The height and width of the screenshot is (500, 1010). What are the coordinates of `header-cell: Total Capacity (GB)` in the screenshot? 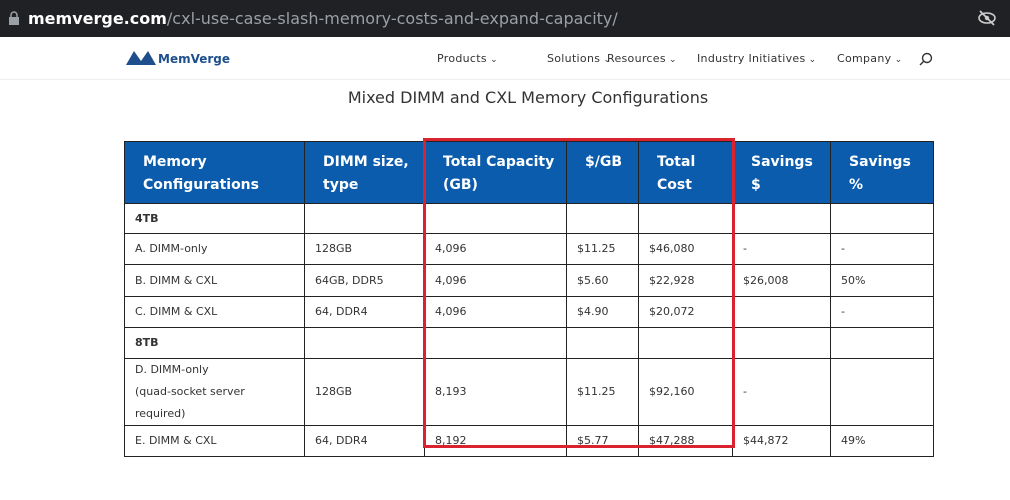 It's located at (495, 172).